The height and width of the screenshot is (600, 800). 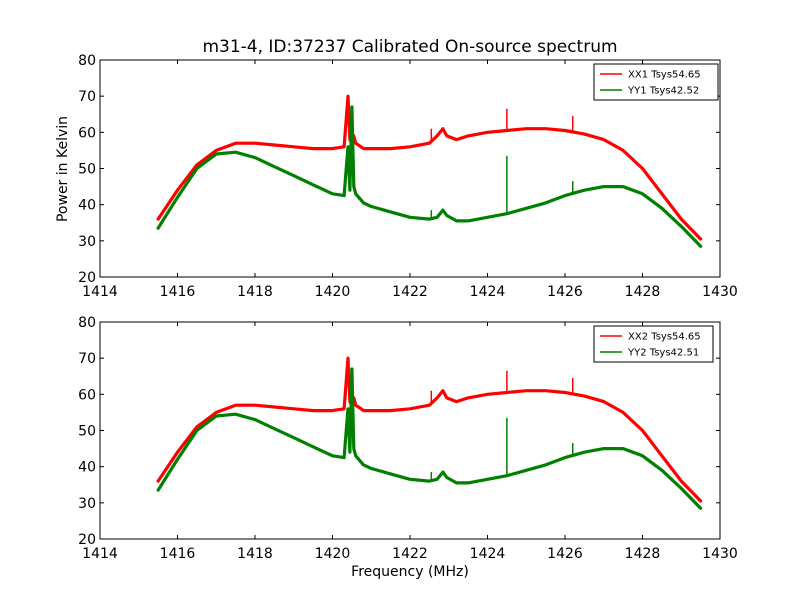 What do you see at coordinates (664, 75) in the screenshot?
I see `legend-label: XX1 Tsys54.65` at bounding box center [664, 75].